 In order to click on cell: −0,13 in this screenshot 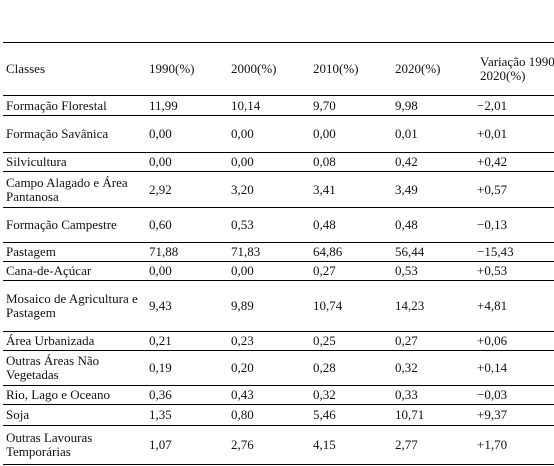, I will do `click(514, 225)`.